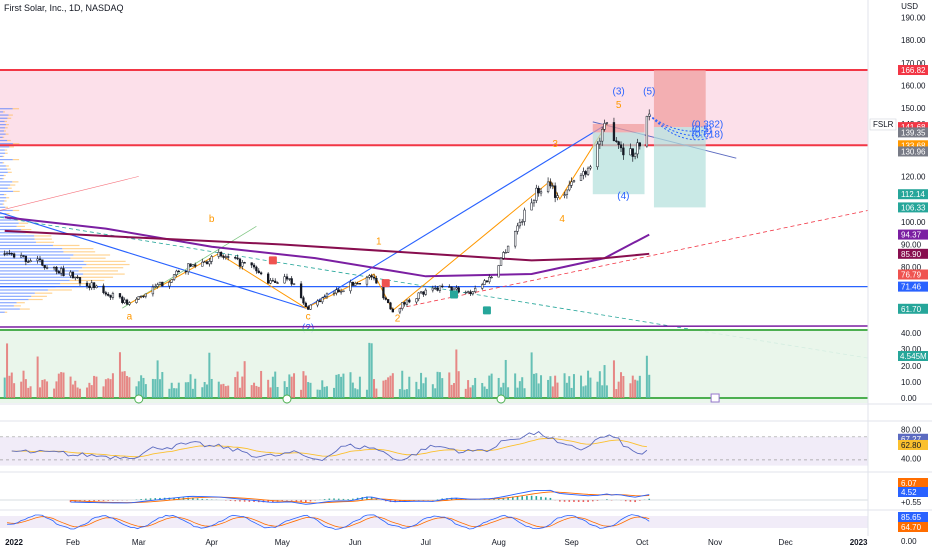 Image resolution: width=932 pixels, height=550 pixels. I want to click on volume-tick-label: 30.00, so click(911, 349).